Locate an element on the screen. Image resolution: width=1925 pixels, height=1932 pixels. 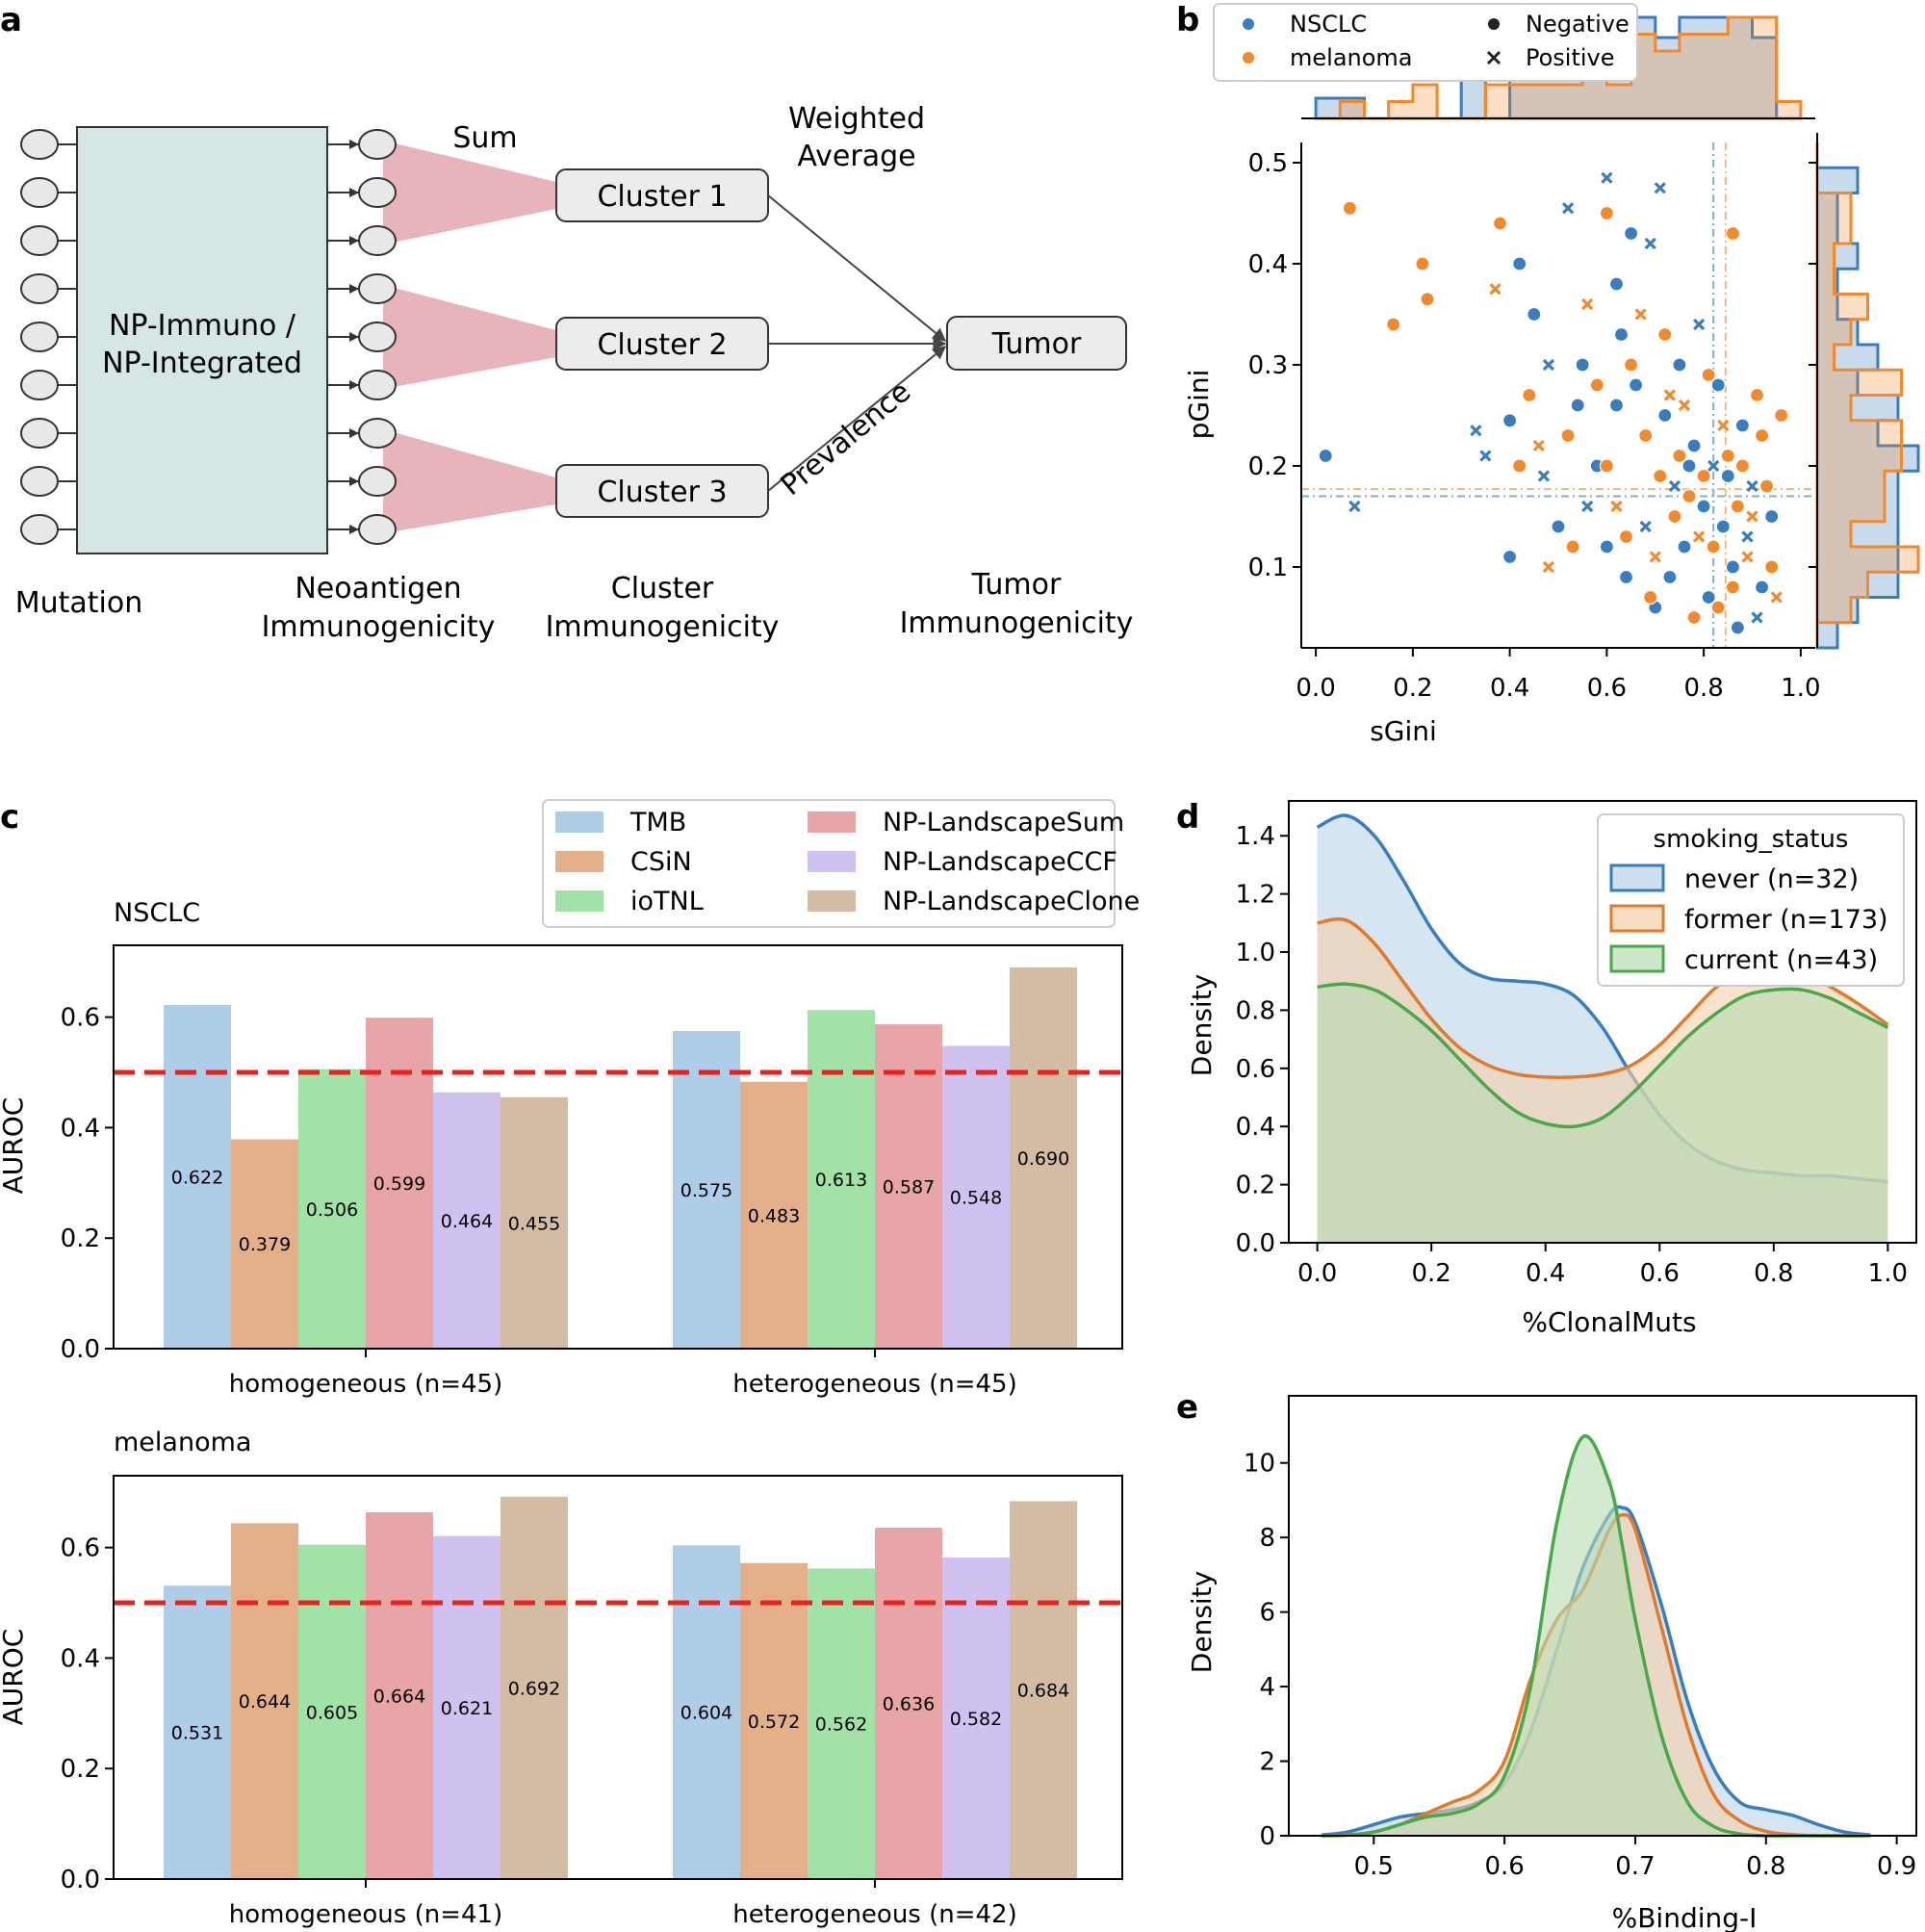
scatter-plot-area is located at coordinates (1558, 395).